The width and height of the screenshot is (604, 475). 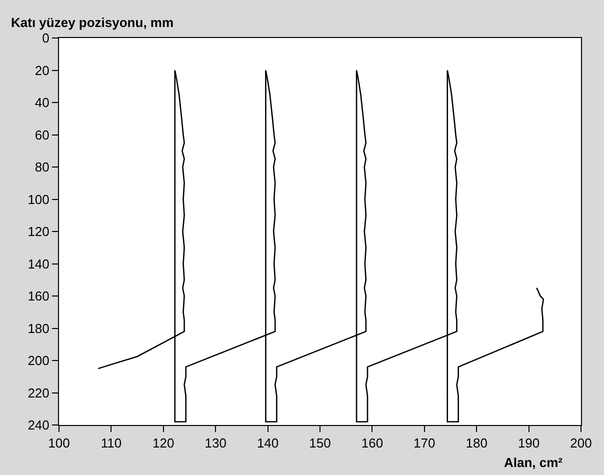 What do you see at coordinates (42, 167) in the screenshot?
I see `y-tick-label: 80` at bounding box center [42, 167].